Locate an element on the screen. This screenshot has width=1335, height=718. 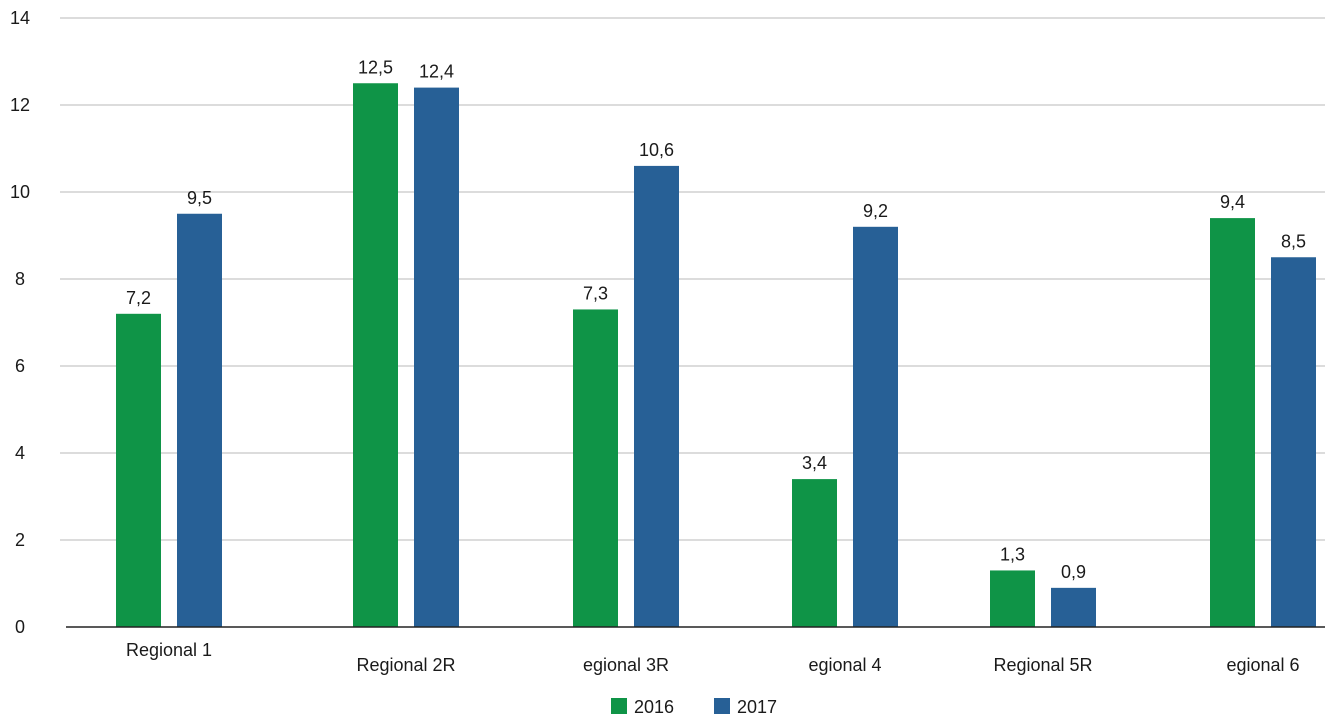
data-label-2016-5: 1,3 is located at coordinates (1012, 554).